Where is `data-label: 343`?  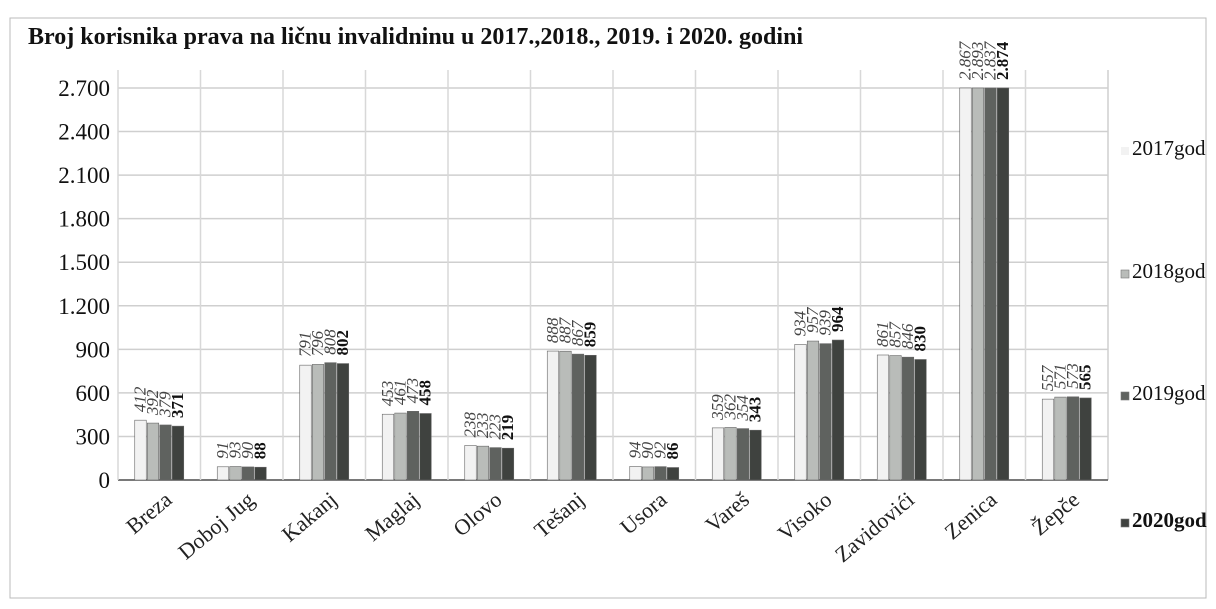 data-label: 343 is located at coordinates (755, 410).